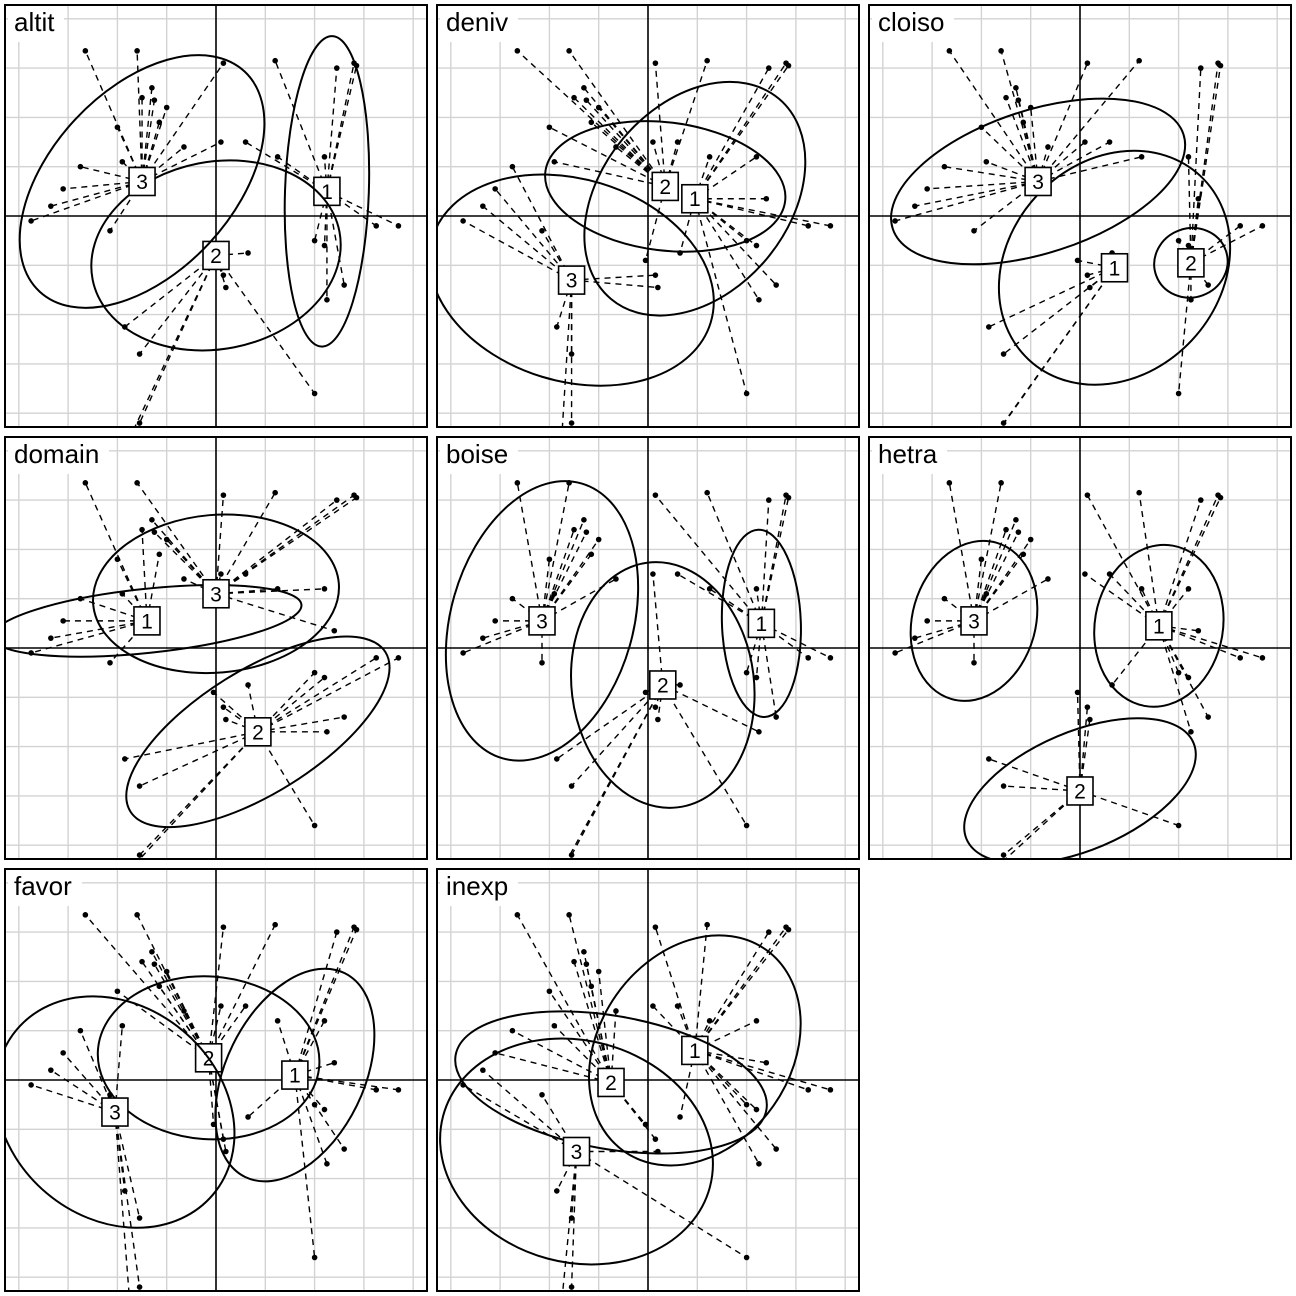 The image size is (1296, 1296). I want to click on group-1: 1, so click(306, 1092).